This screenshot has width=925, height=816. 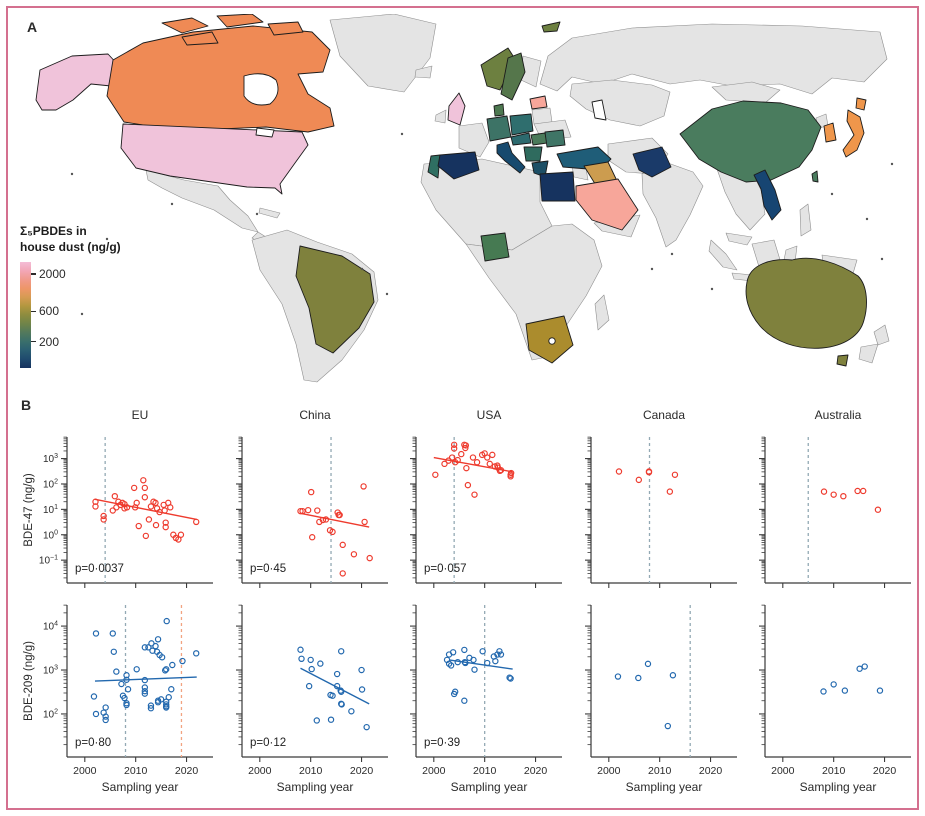 What do you see at coordinates (815, 176) in the screenshot?
I see `country-taiwan` at bounding box center [815, 176].